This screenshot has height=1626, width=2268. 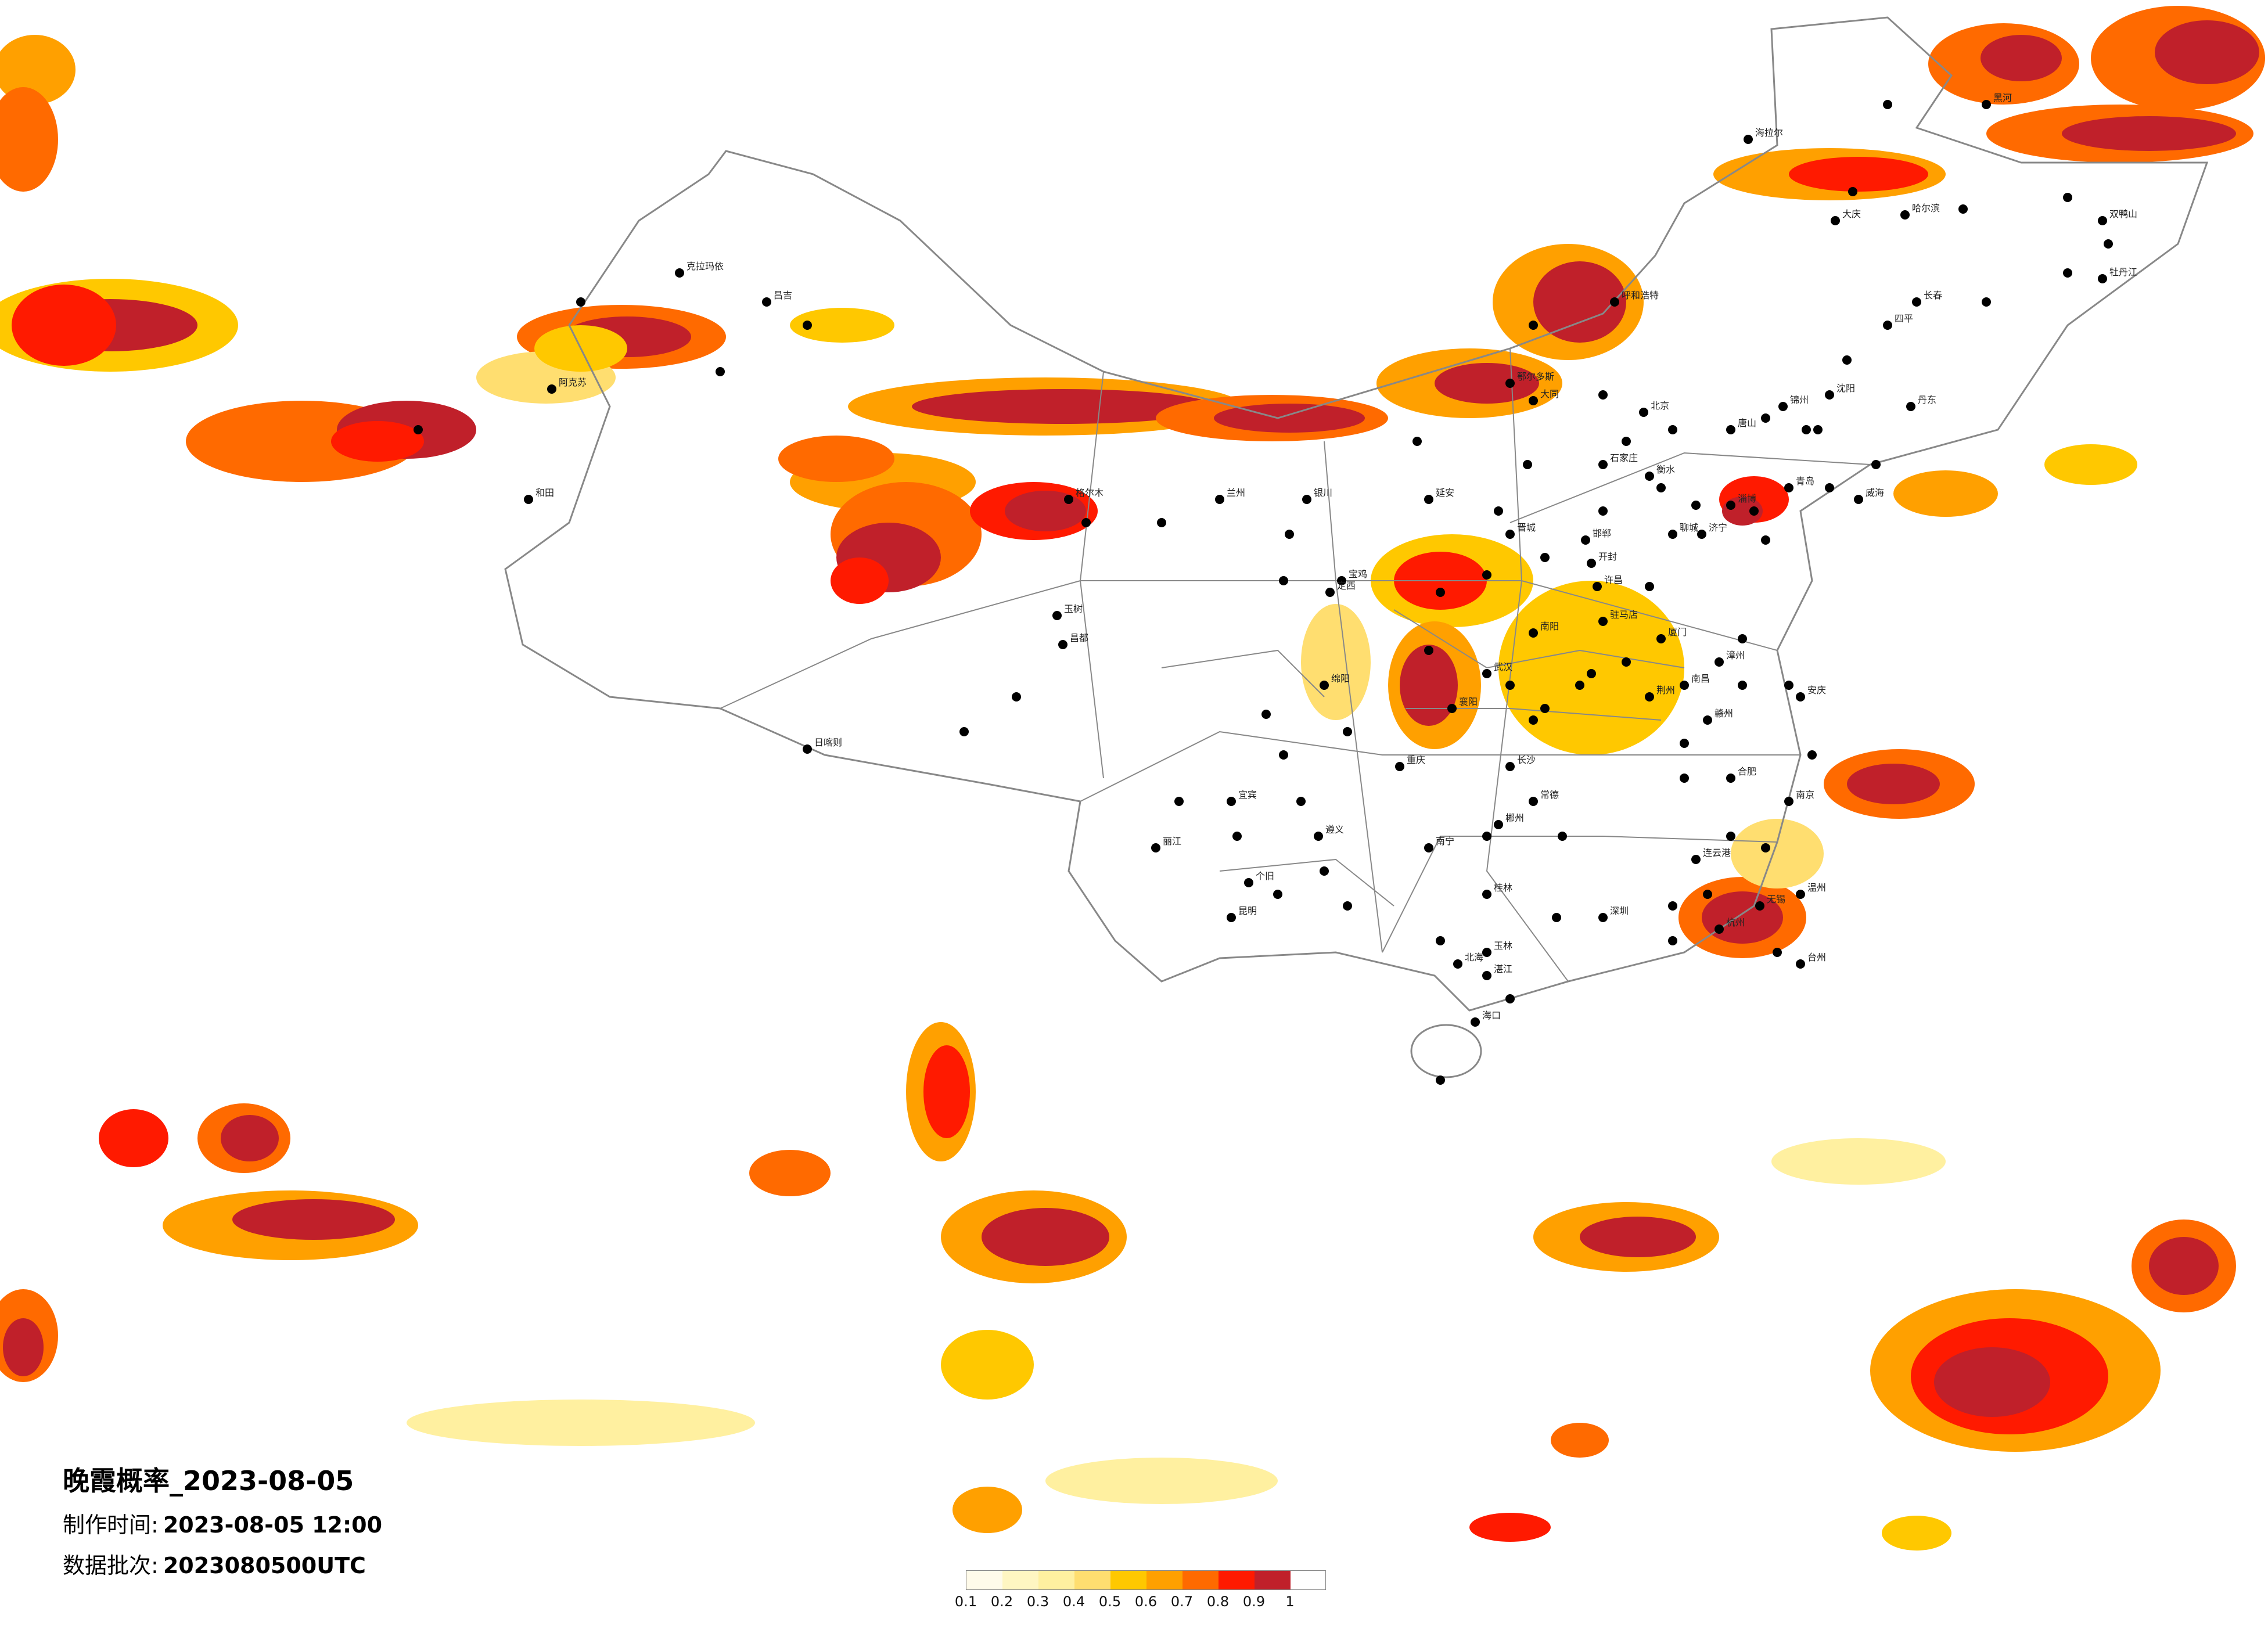 What do you see at coordinates (1747, 423) in the screenshot?
I see `city-label: 唐山` at bounding box center [1747, 423].